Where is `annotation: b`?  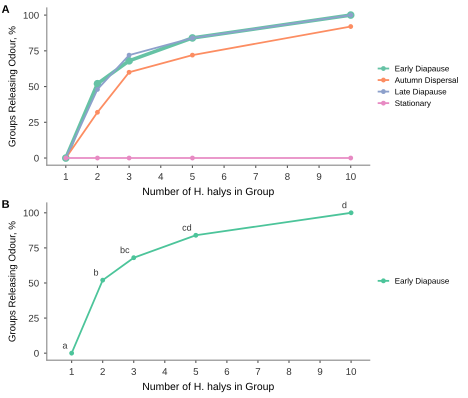 annotation: b is located at coordinates (96, 272).